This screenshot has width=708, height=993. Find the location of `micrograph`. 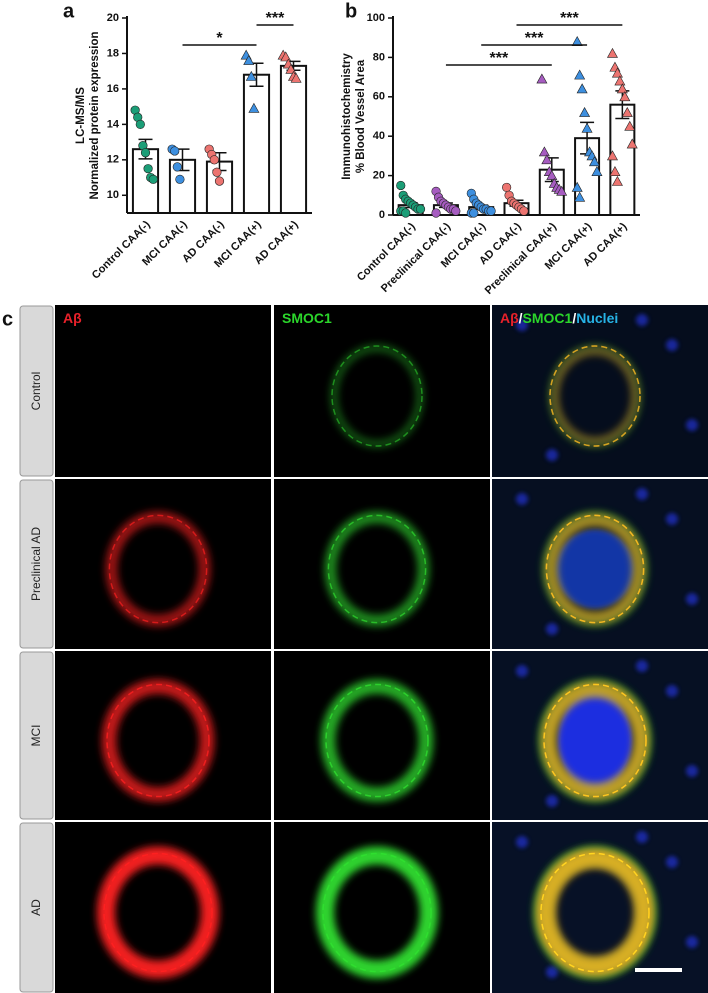

micrograph is located at coordinates (382, 391).